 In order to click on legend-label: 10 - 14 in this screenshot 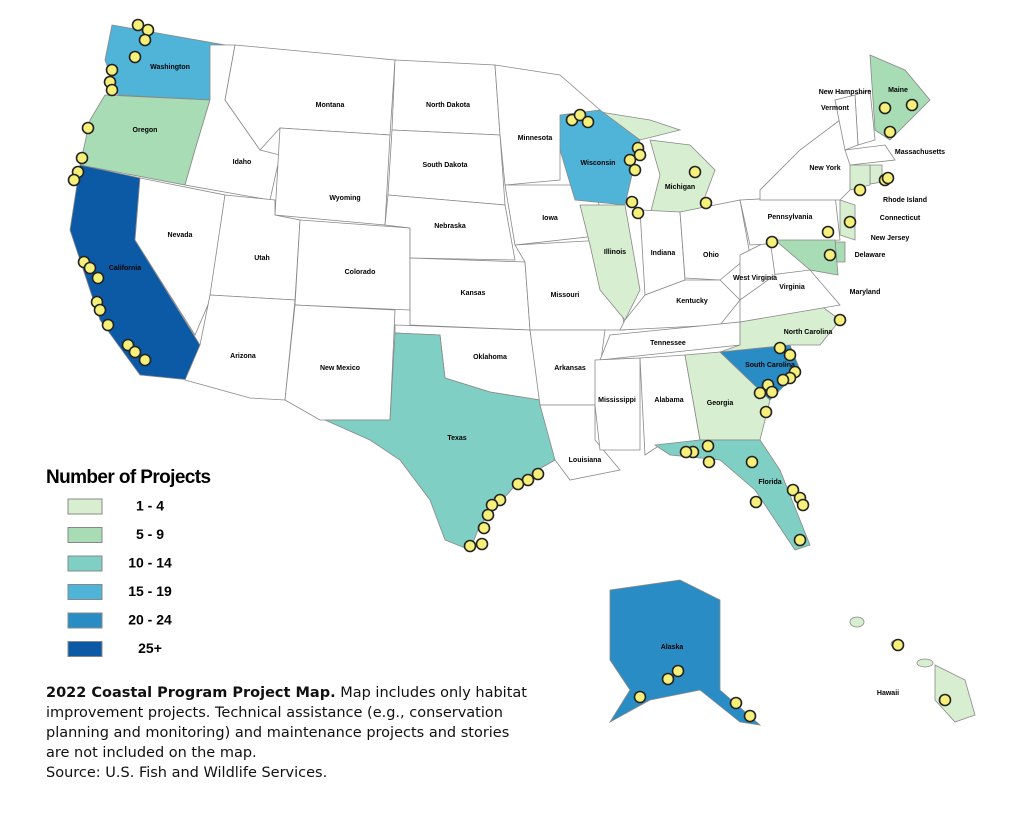, I will do `click(150, 563)`.